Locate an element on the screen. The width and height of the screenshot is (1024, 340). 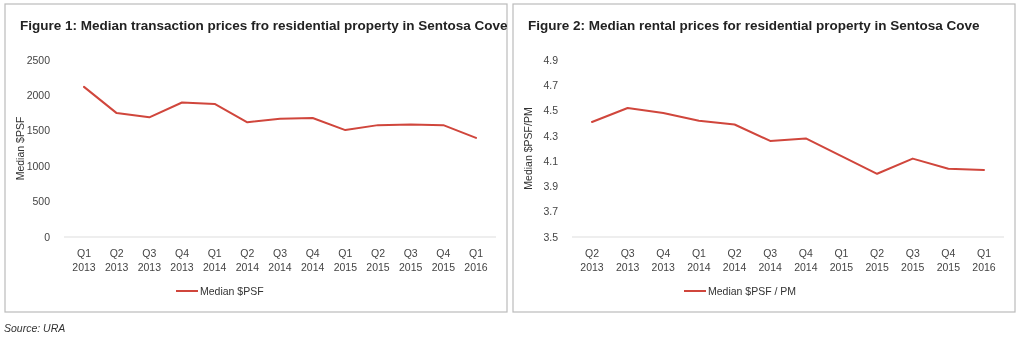
y-tick-label: 4.1 is located at coordinates (551, 160).